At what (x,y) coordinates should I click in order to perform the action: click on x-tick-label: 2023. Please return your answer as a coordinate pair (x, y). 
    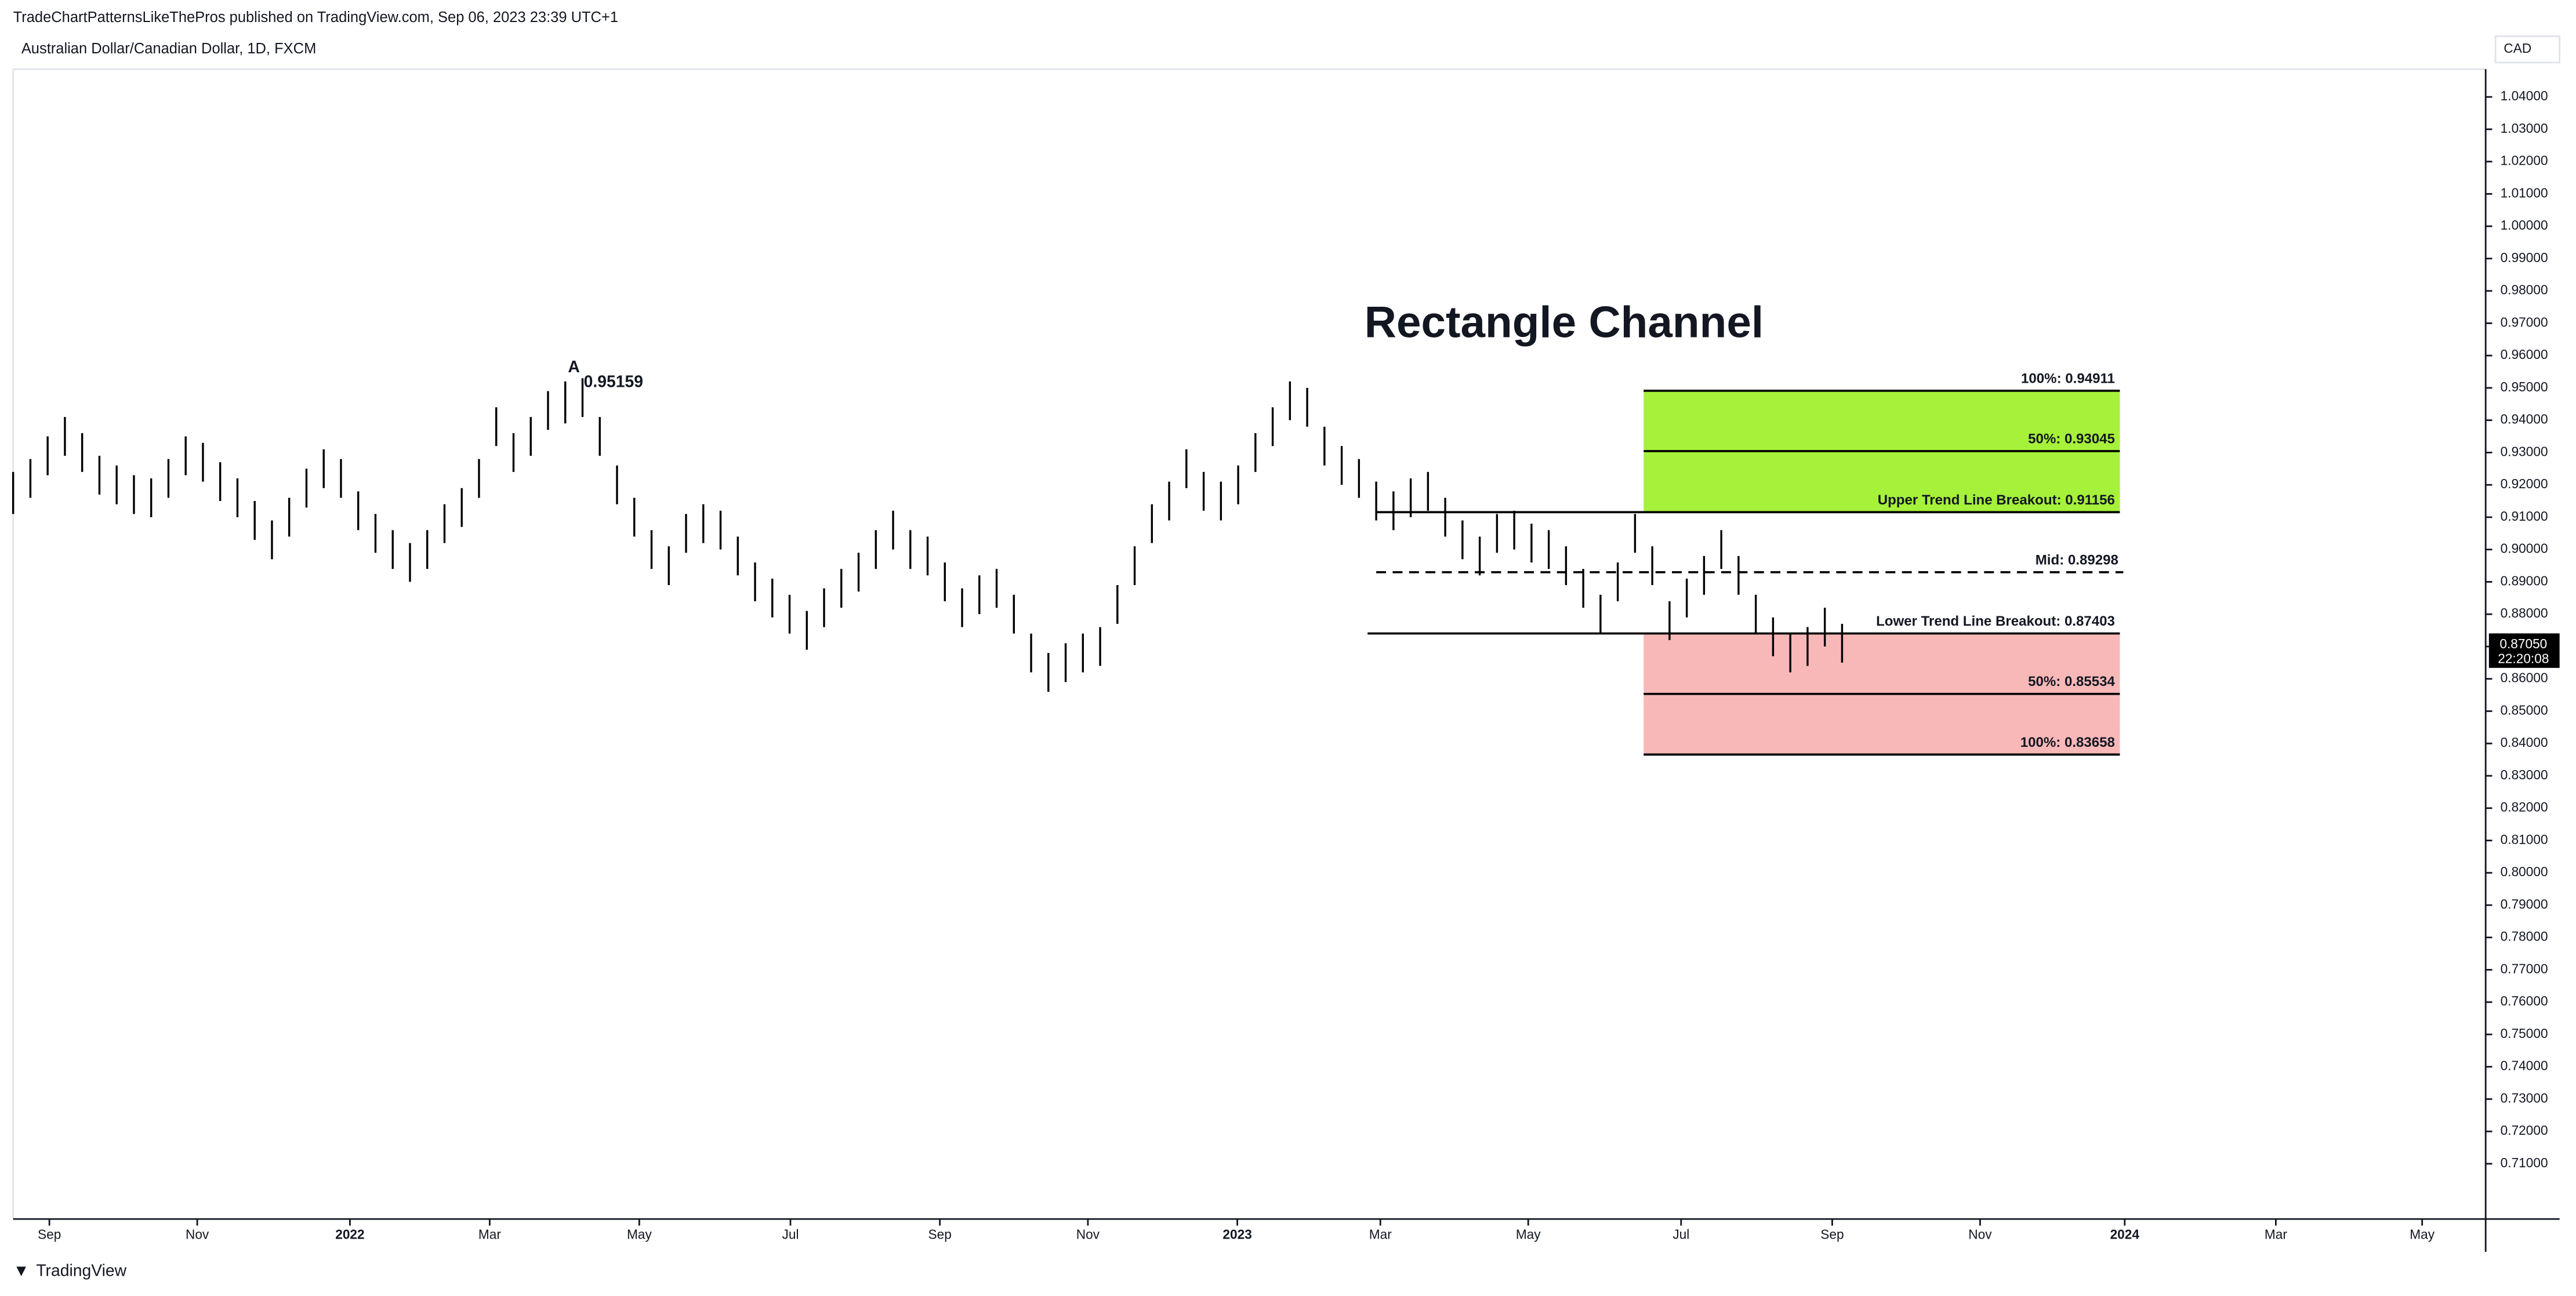
    Looking at the image, I should click on (1236, 1234).